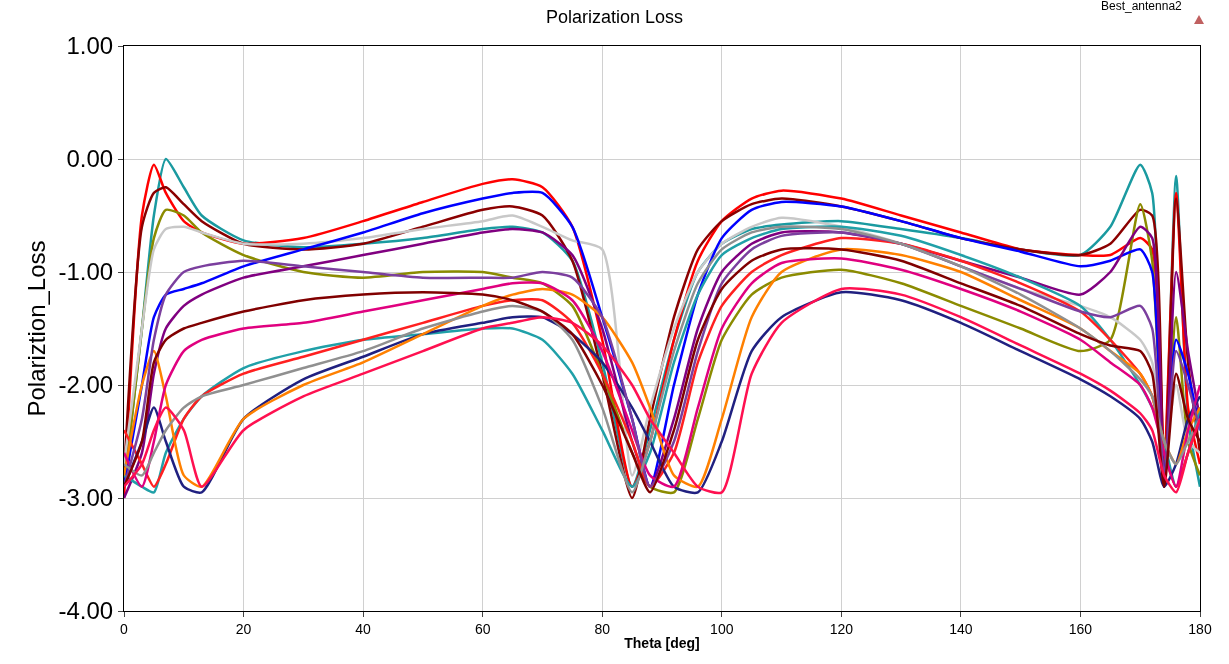  What do you see at coordinates (1200, 628) in the screenshot?
I see `x-tick-label: 180` at bounding box center [1200, 628].